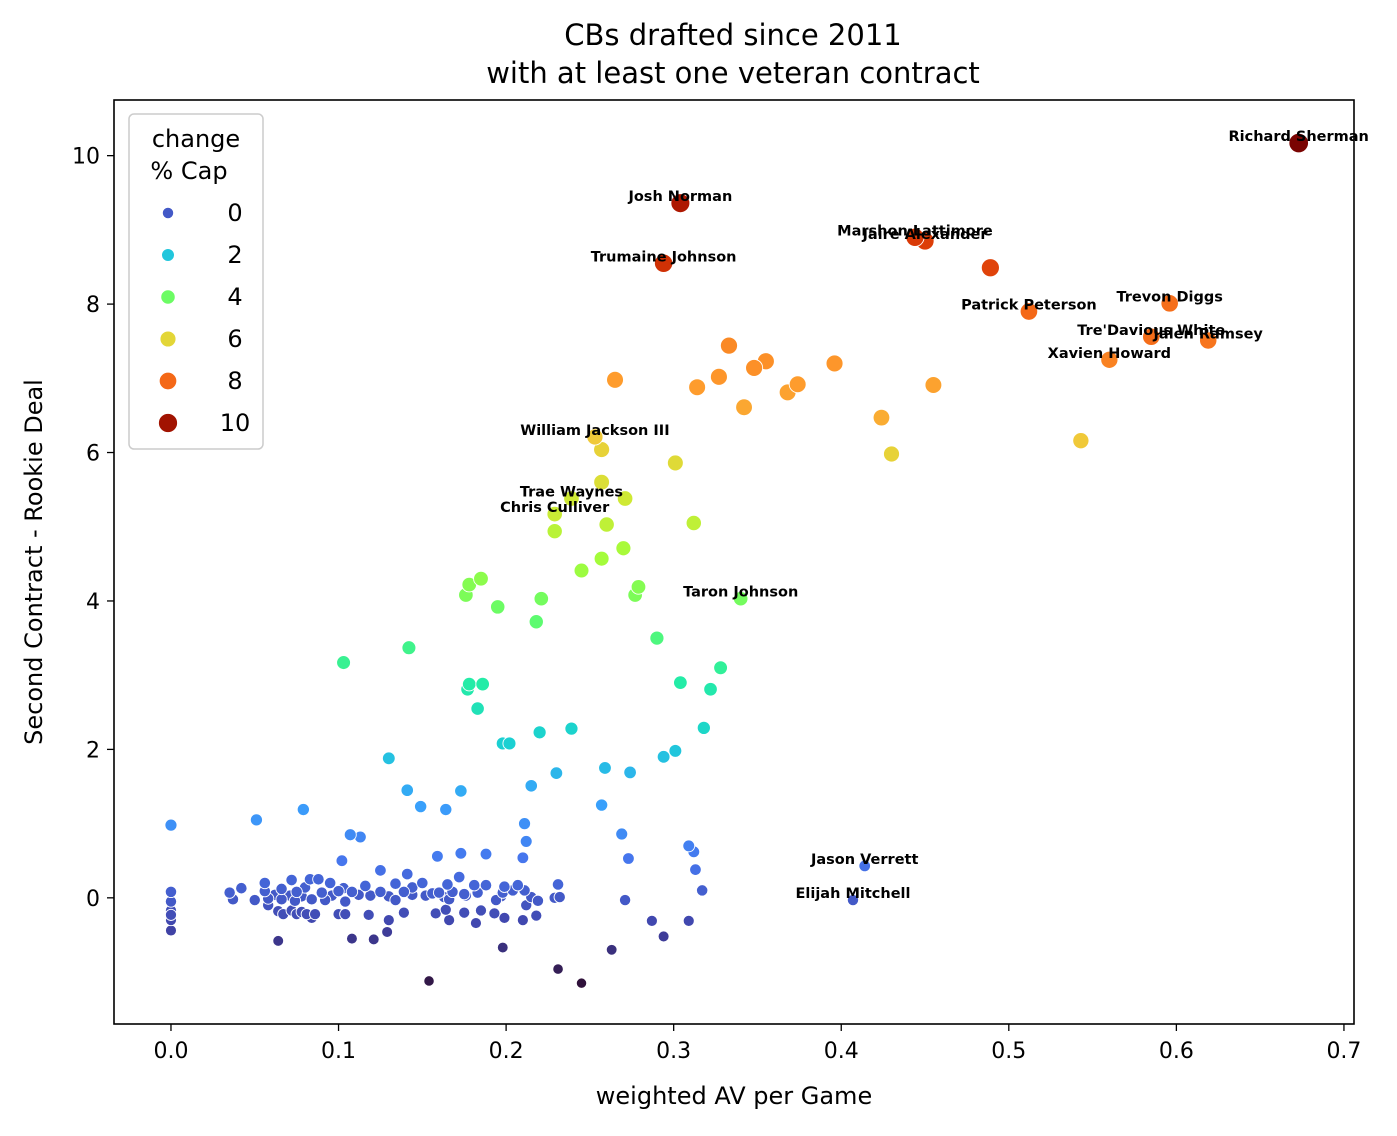 The height and width of the screenshot is (1136, 1397). What do you see at coordinates (234, 339) in the screenshot?
I see `legend-label: 6` at bounding box center [234, 339].